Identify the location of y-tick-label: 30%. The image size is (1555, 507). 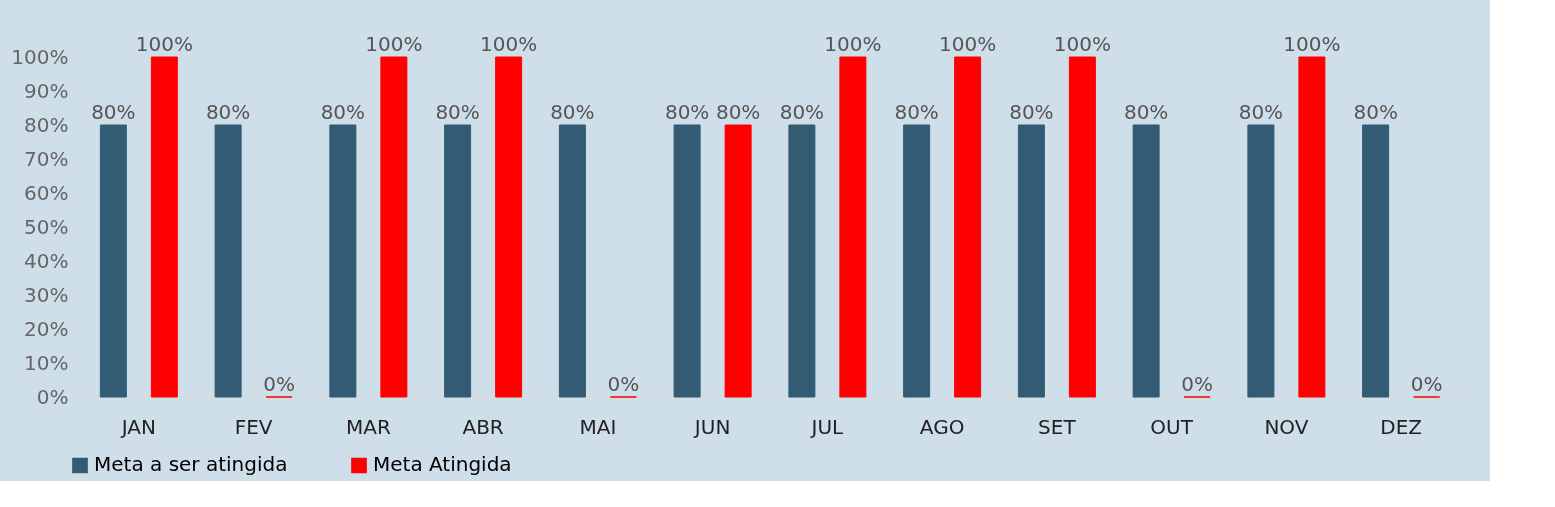
(46, 294).